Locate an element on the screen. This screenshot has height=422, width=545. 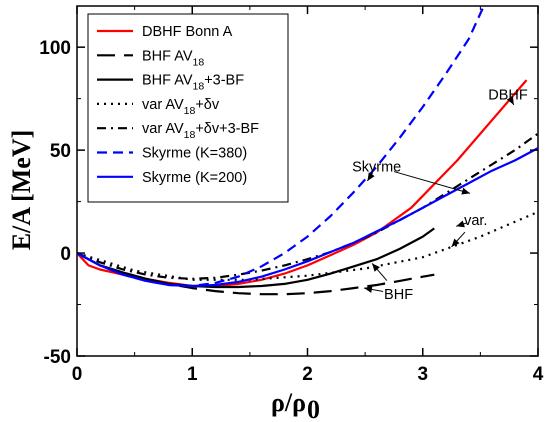
y-tick-label: 100 is located at coordinates (55, 48).